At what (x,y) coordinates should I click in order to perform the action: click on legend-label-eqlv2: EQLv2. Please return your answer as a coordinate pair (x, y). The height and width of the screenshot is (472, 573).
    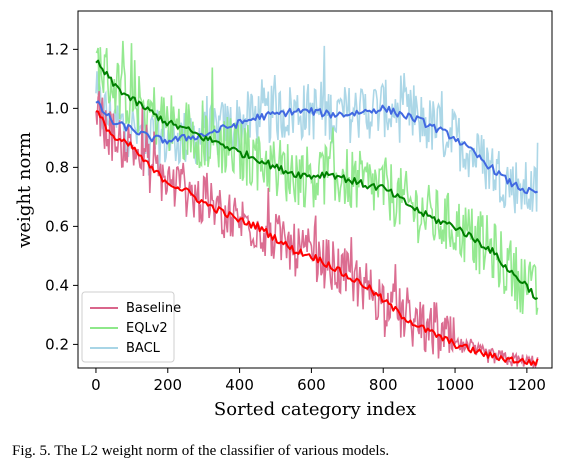
    Looking at the image, I should click on (147, 328).